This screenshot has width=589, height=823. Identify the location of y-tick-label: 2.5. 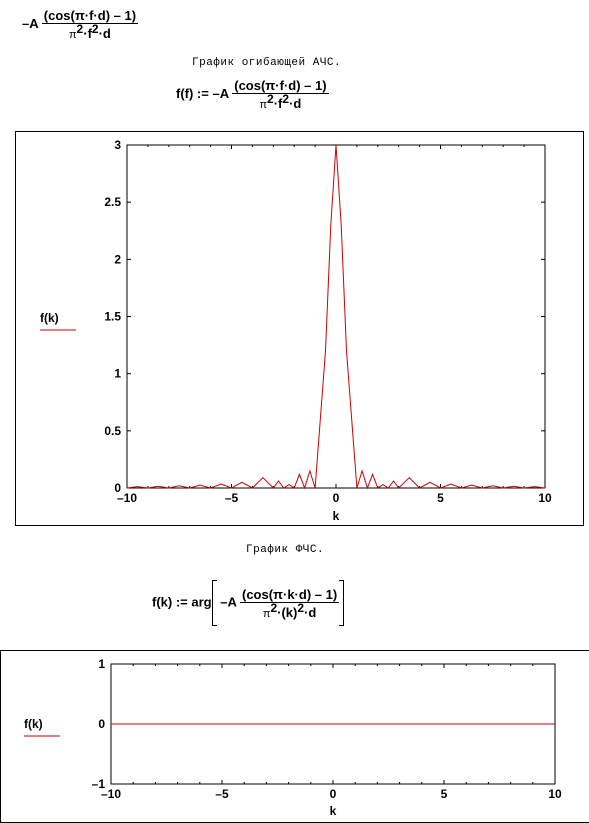
(112, 202).